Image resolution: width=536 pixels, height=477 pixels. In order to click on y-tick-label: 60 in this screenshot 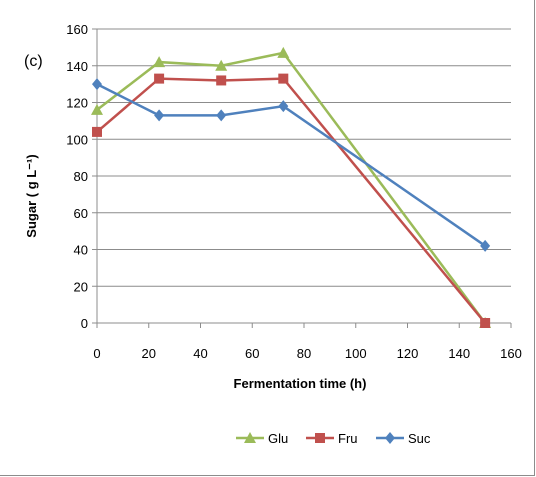, I will do `click(81, 213)`.